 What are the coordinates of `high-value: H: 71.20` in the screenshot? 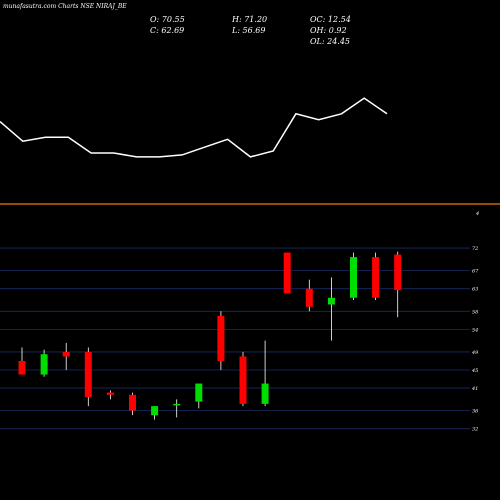 It's located at (250, 19).